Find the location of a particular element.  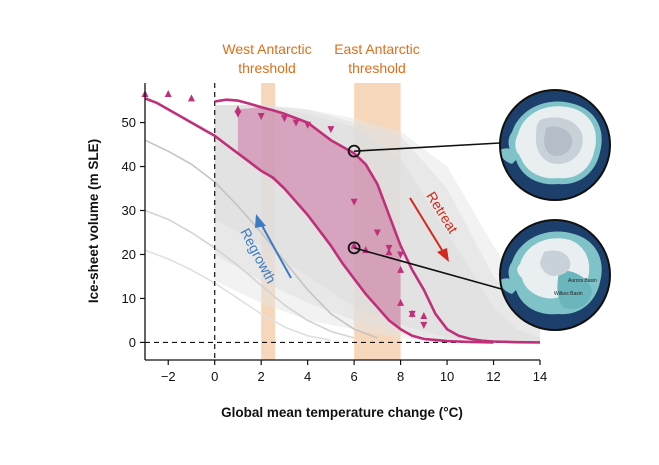

x-tick-label: 10 is located at coordinates (447, 376).